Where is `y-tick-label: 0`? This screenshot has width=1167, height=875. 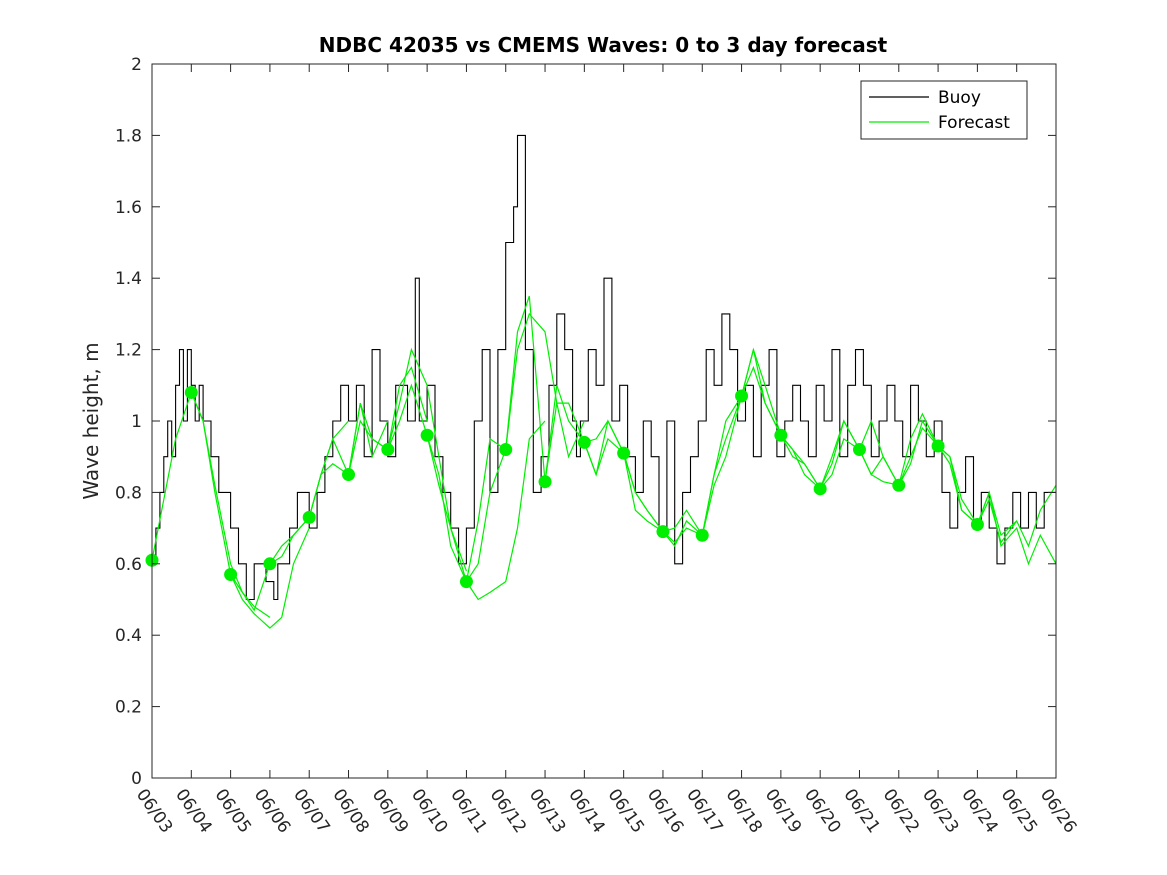
y-tick-label: 0 is located at coordinates (136, 779).